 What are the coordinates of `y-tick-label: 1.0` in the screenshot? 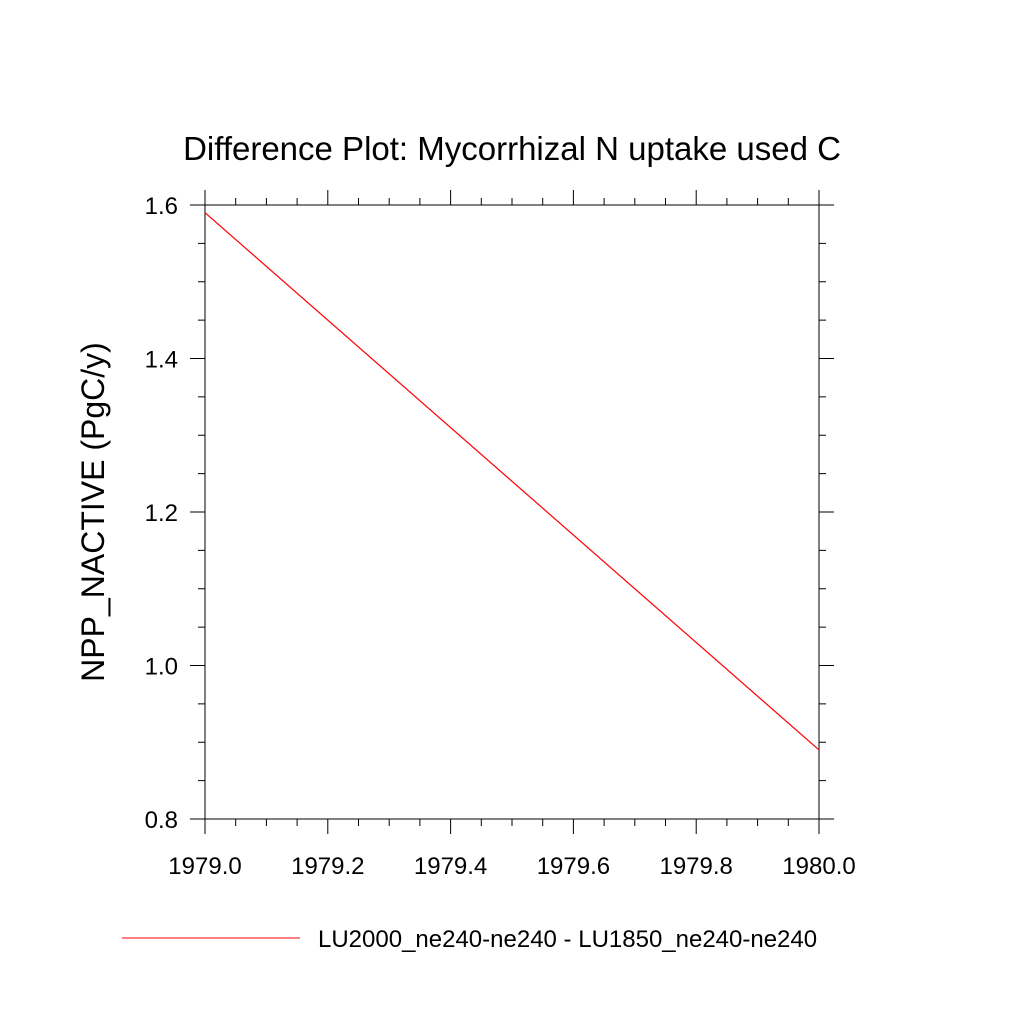 It's located at (161, 667).